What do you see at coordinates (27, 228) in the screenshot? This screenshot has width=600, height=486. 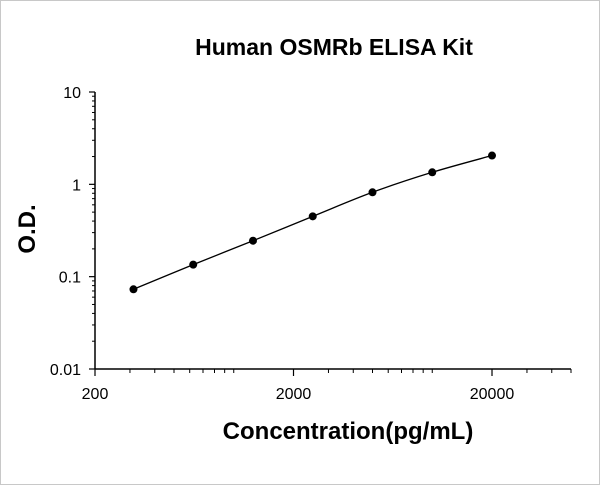 I see `y-axis-label: O.D.` at bounding box center [27, 228].